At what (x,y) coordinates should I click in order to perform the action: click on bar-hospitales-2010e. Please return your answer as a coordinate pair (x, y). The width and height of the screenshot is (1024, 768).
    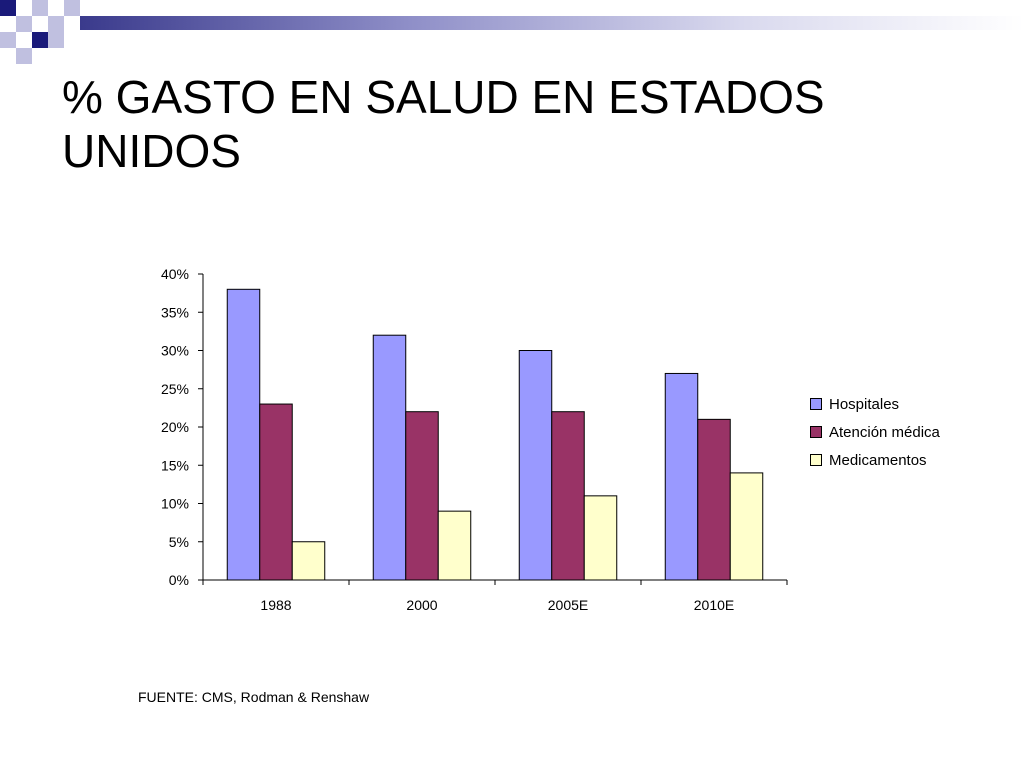
    Looking at the image, I should click on (681, 476).